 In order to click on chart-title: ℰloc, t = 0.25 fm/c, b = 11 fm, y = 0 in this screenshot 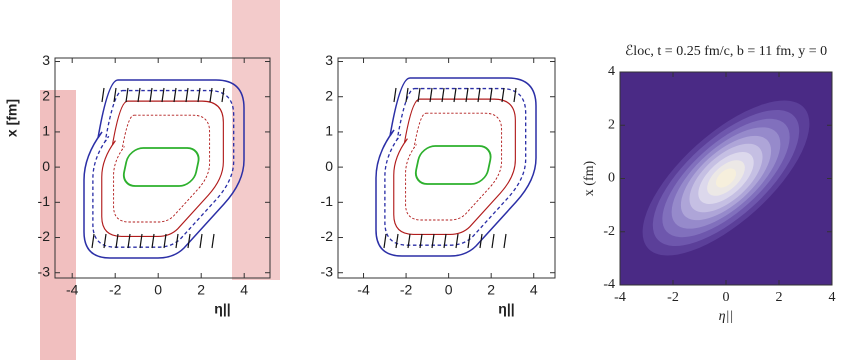, I will do `click(726, 51)`.